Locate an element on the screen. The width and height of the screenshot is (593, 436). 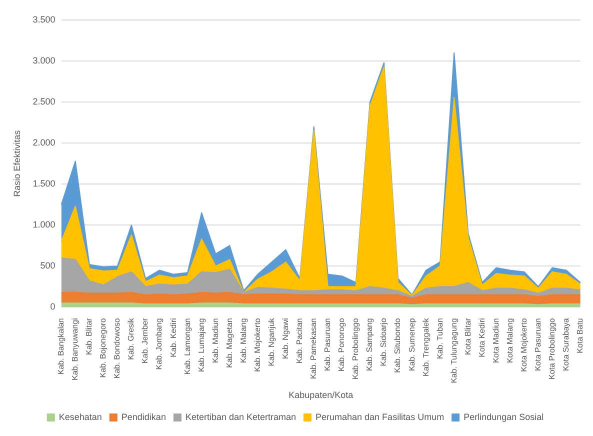
legend-label: Perlindungan Sosial is located at coordinates (504, 417).